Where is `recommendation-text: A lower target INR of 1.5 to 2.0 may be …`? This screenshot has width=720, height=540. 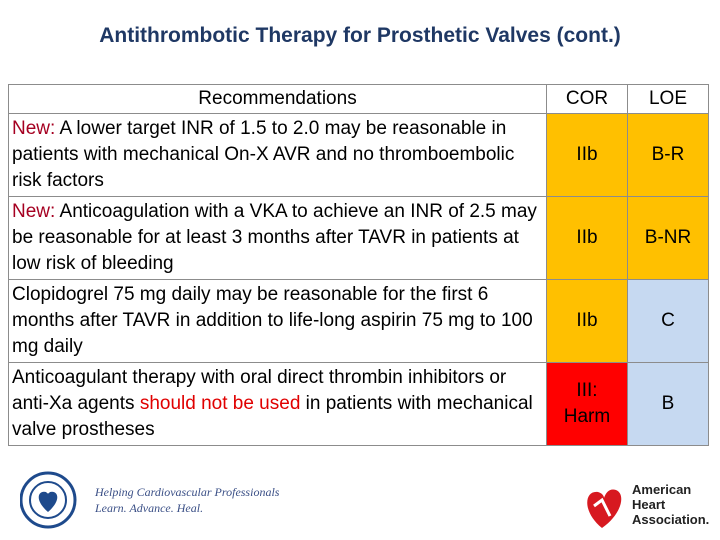 recommendation-text: A lower target INR of 1.5 to 2.0 may be … is located at coordinates (263, 154).